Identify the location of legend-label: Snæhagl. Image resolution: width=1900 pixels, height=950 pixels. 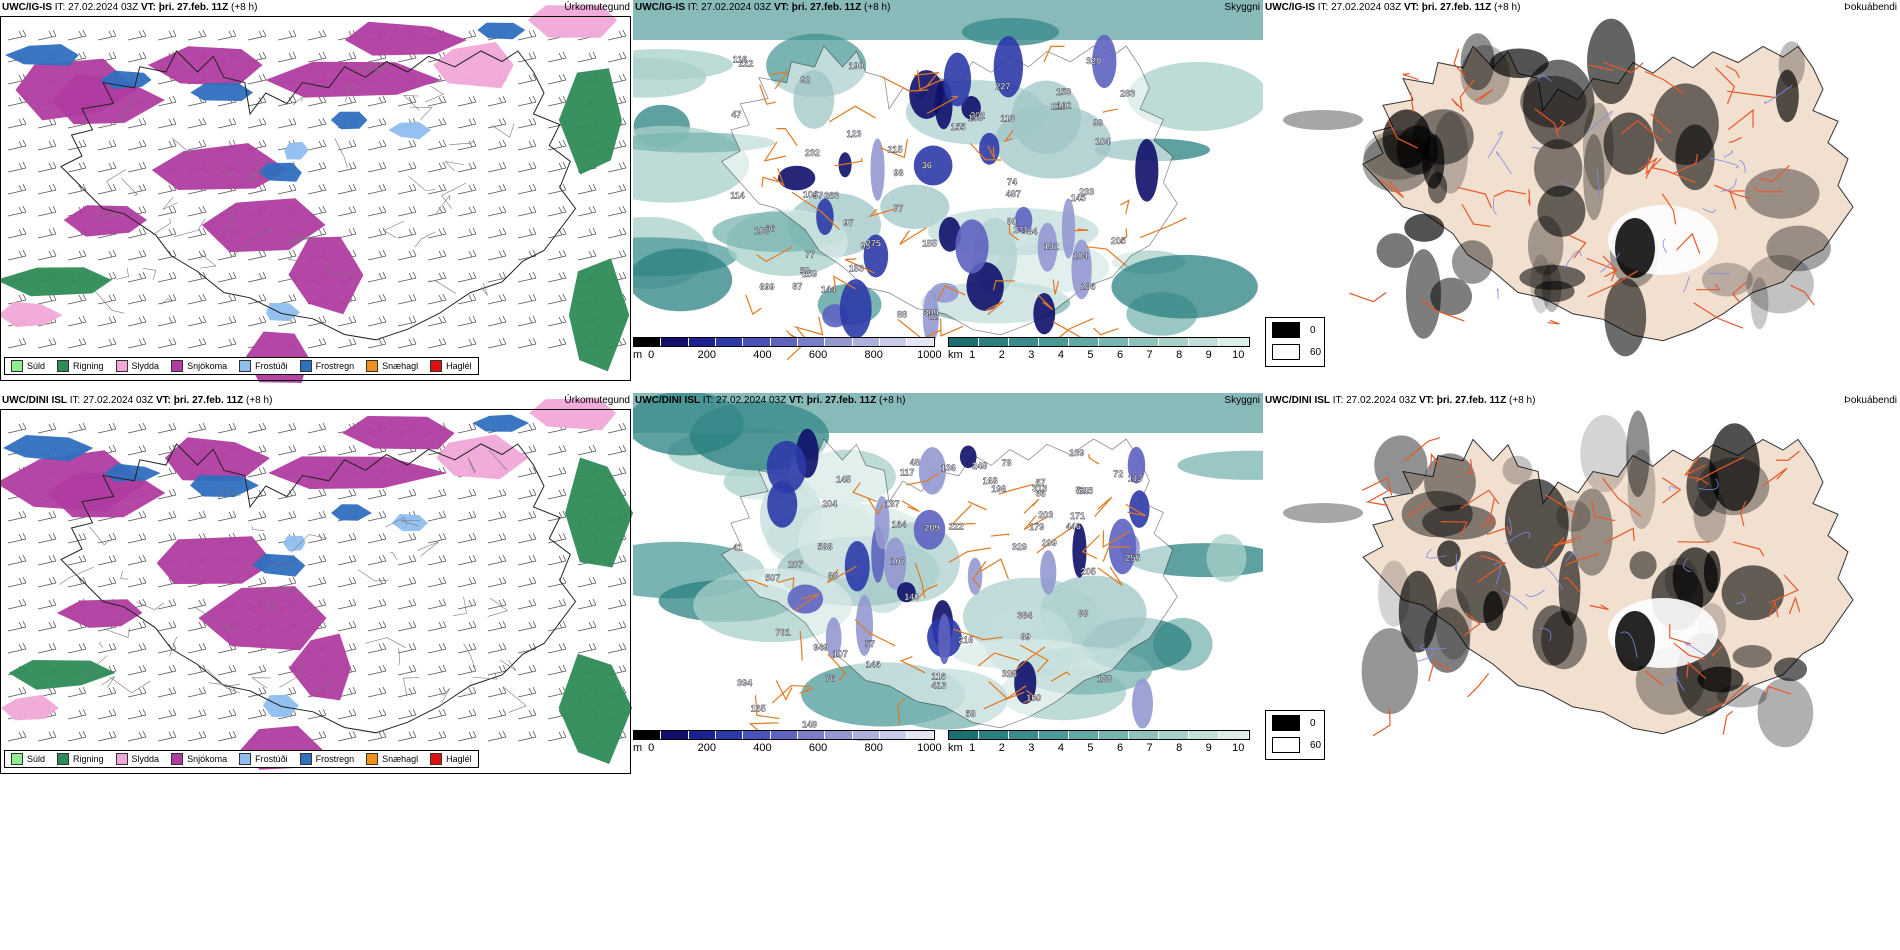
(400, 366).